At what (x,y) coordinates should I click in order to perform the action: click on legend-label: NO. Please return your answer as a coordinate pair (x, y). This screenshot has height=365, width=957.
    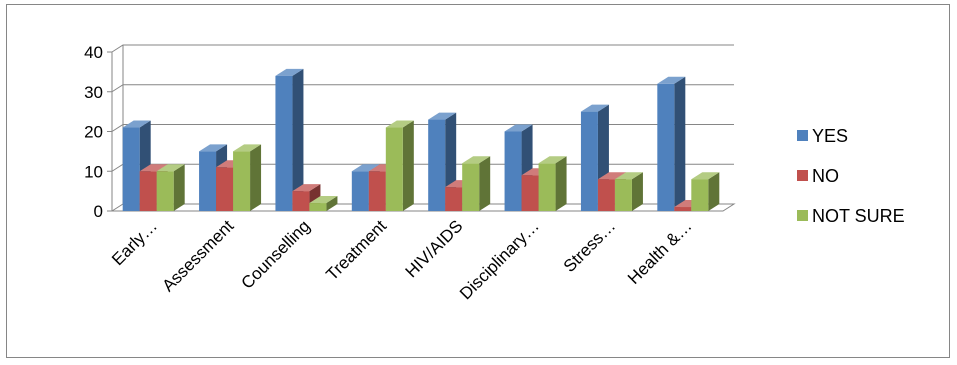
    Looking at the image, I should click on (825, 176).